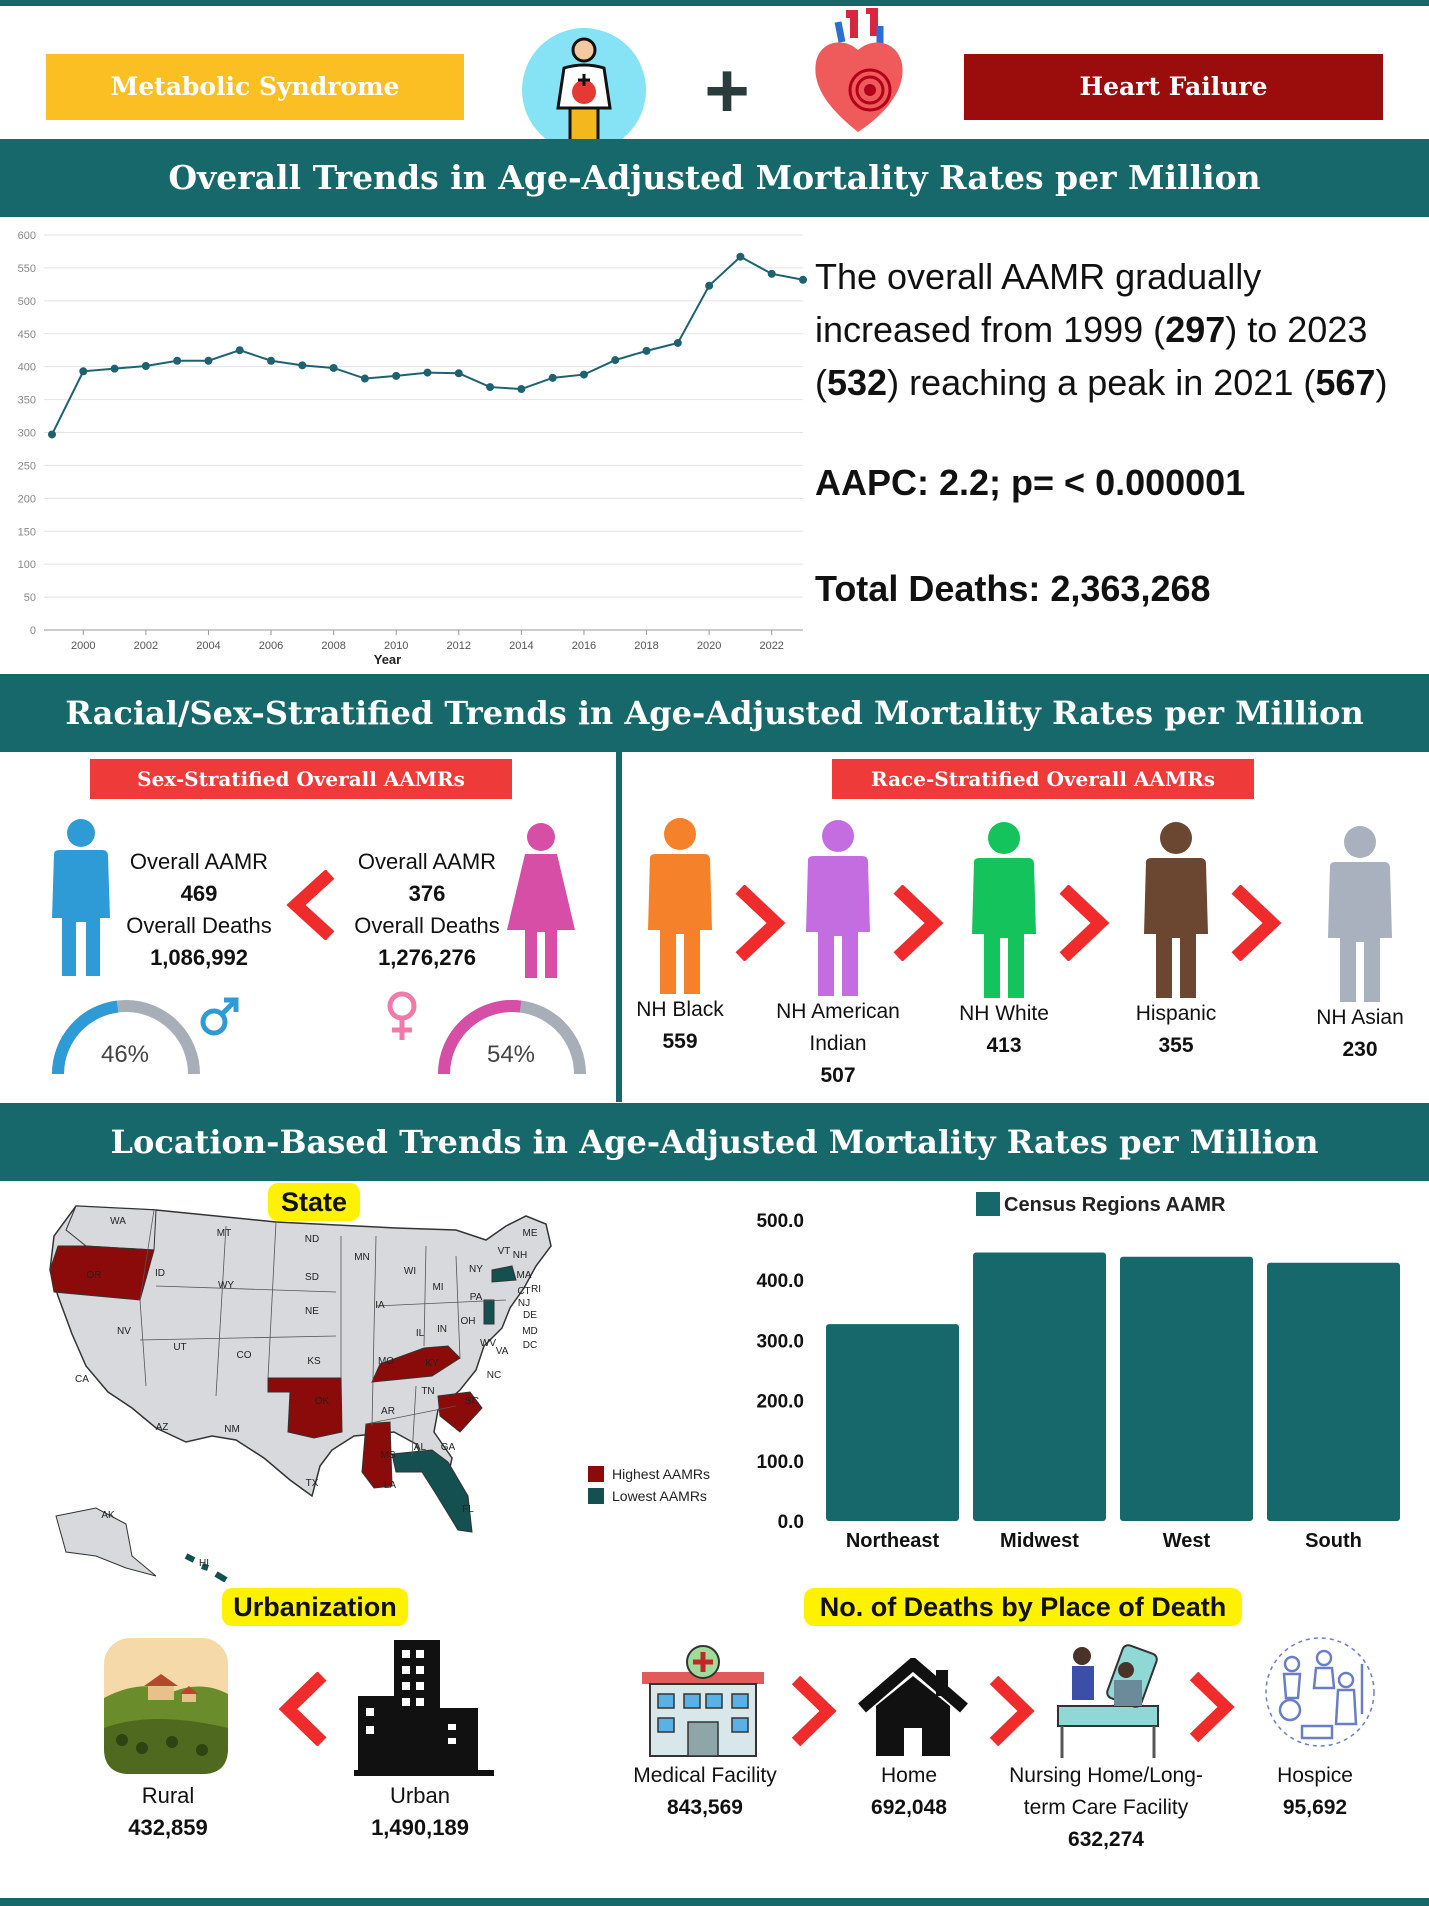 The height and width of the screenshot is (1906, 1429). I want to click on state-label: GA, so click(448, 1447).